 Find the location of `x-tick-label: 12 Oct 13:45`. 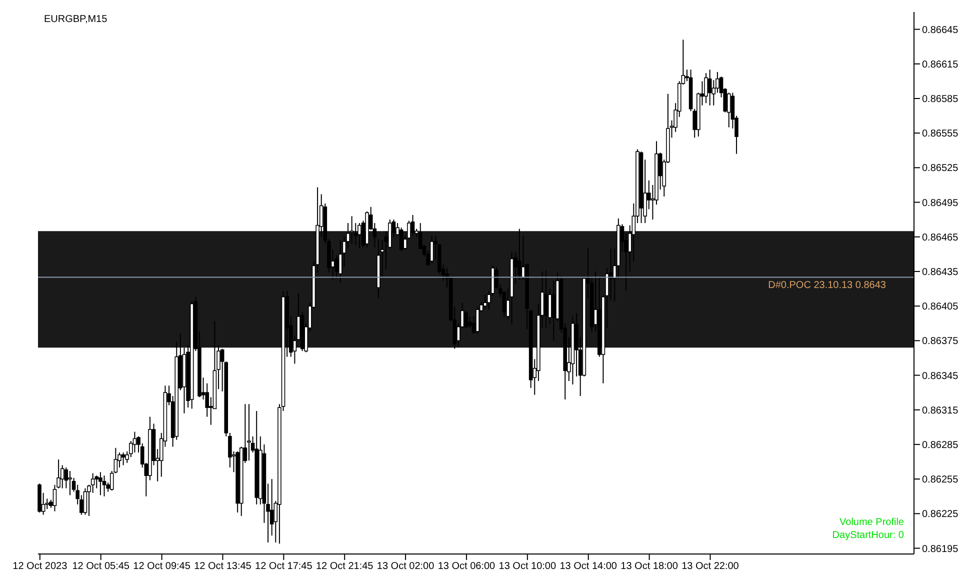

x-tick-label: 12 Oct 13:45 is located at coordinates (223, 566).